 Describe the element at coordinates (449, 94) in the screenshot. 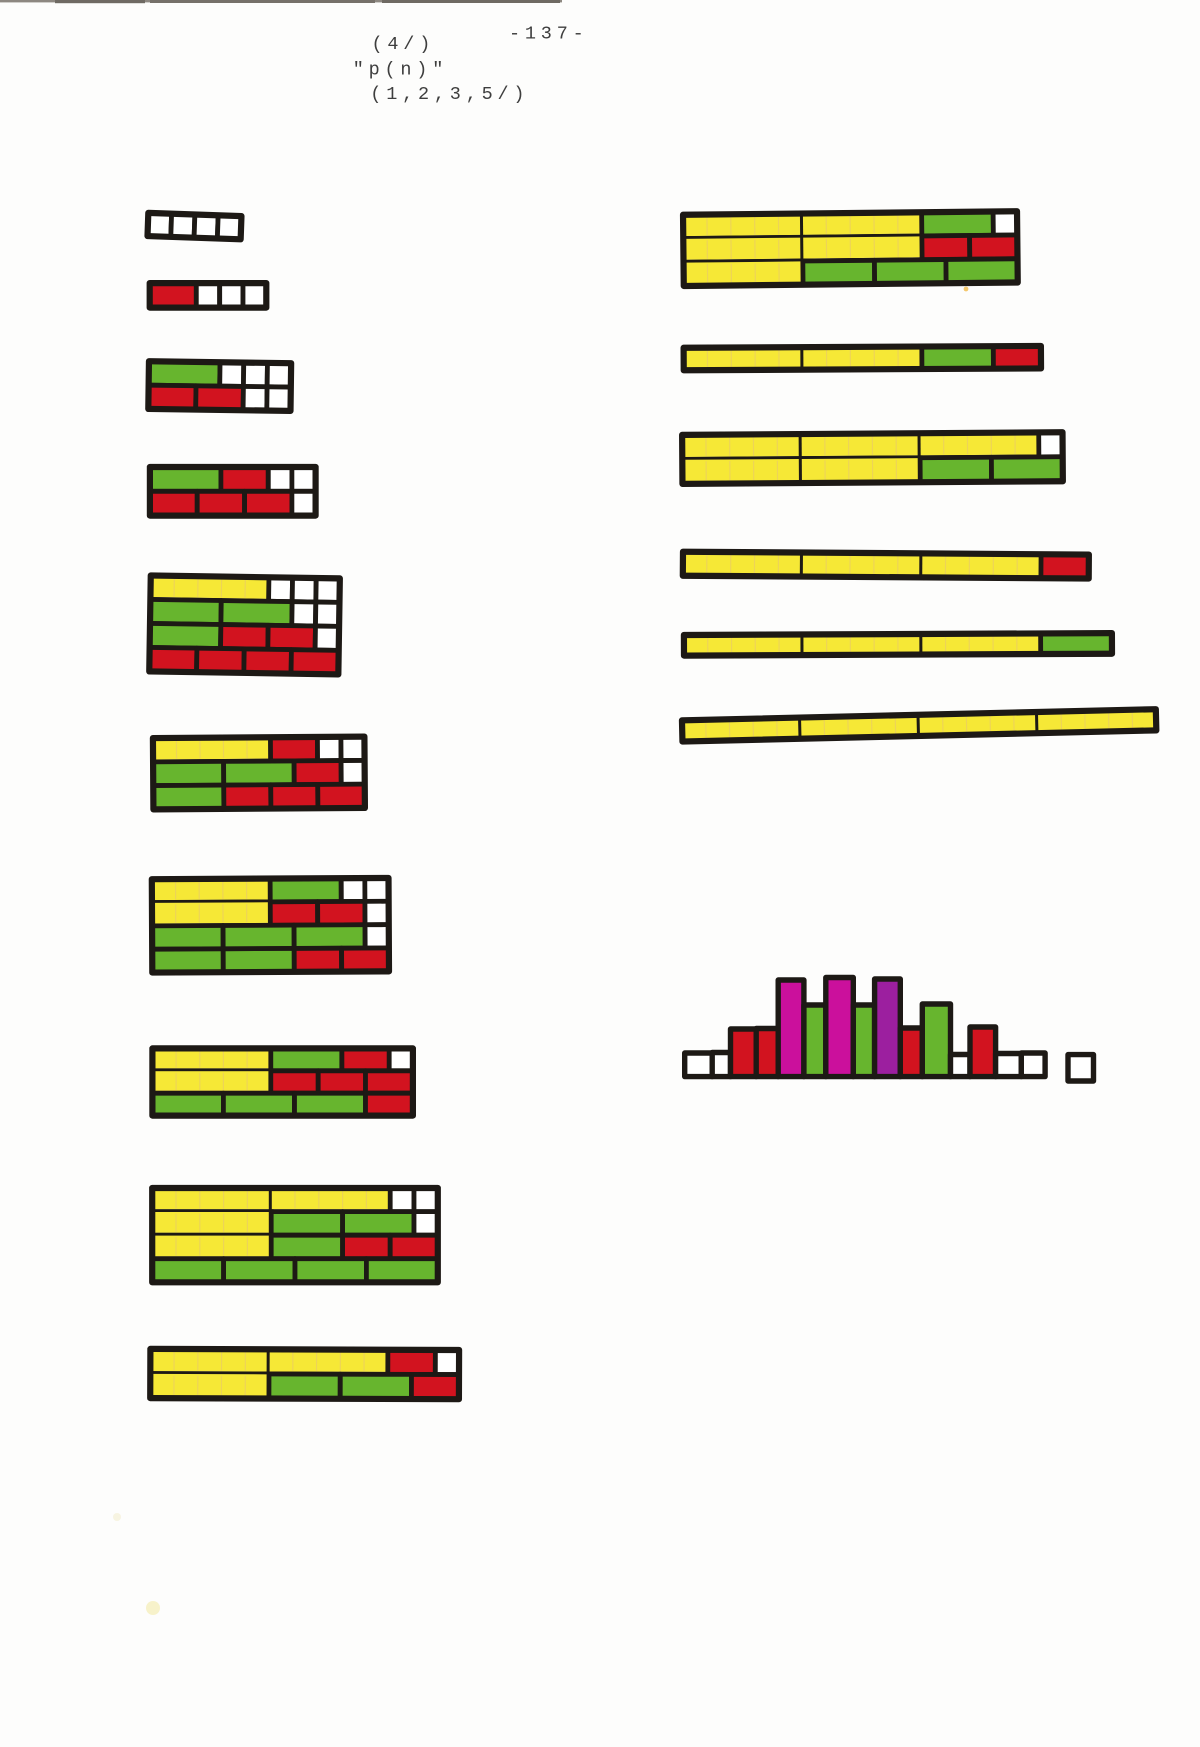

I see `svg-text: (1,2,3,5/)` at that location.